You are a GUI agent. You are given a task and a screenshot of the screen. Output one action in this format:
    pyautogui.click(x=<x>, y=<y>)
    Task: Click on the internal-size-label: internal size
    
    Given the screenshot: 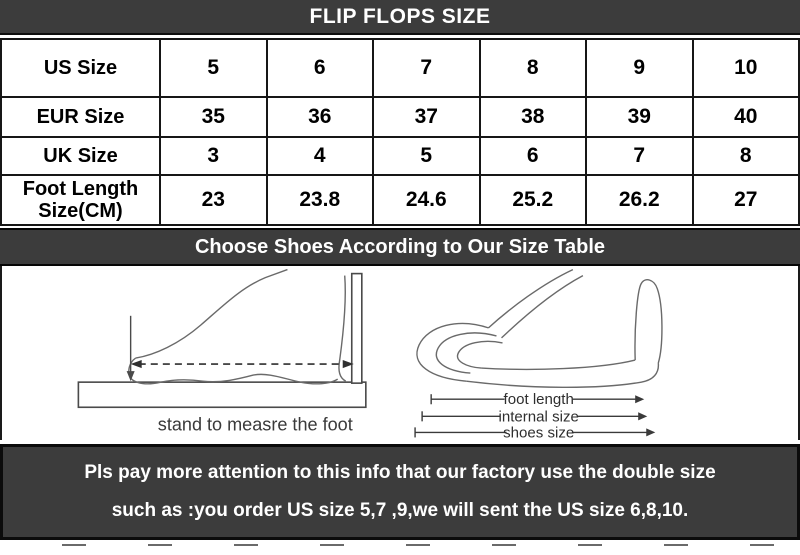 What is the action you would take?
    pyautogui.click(x=539, y=416)
    